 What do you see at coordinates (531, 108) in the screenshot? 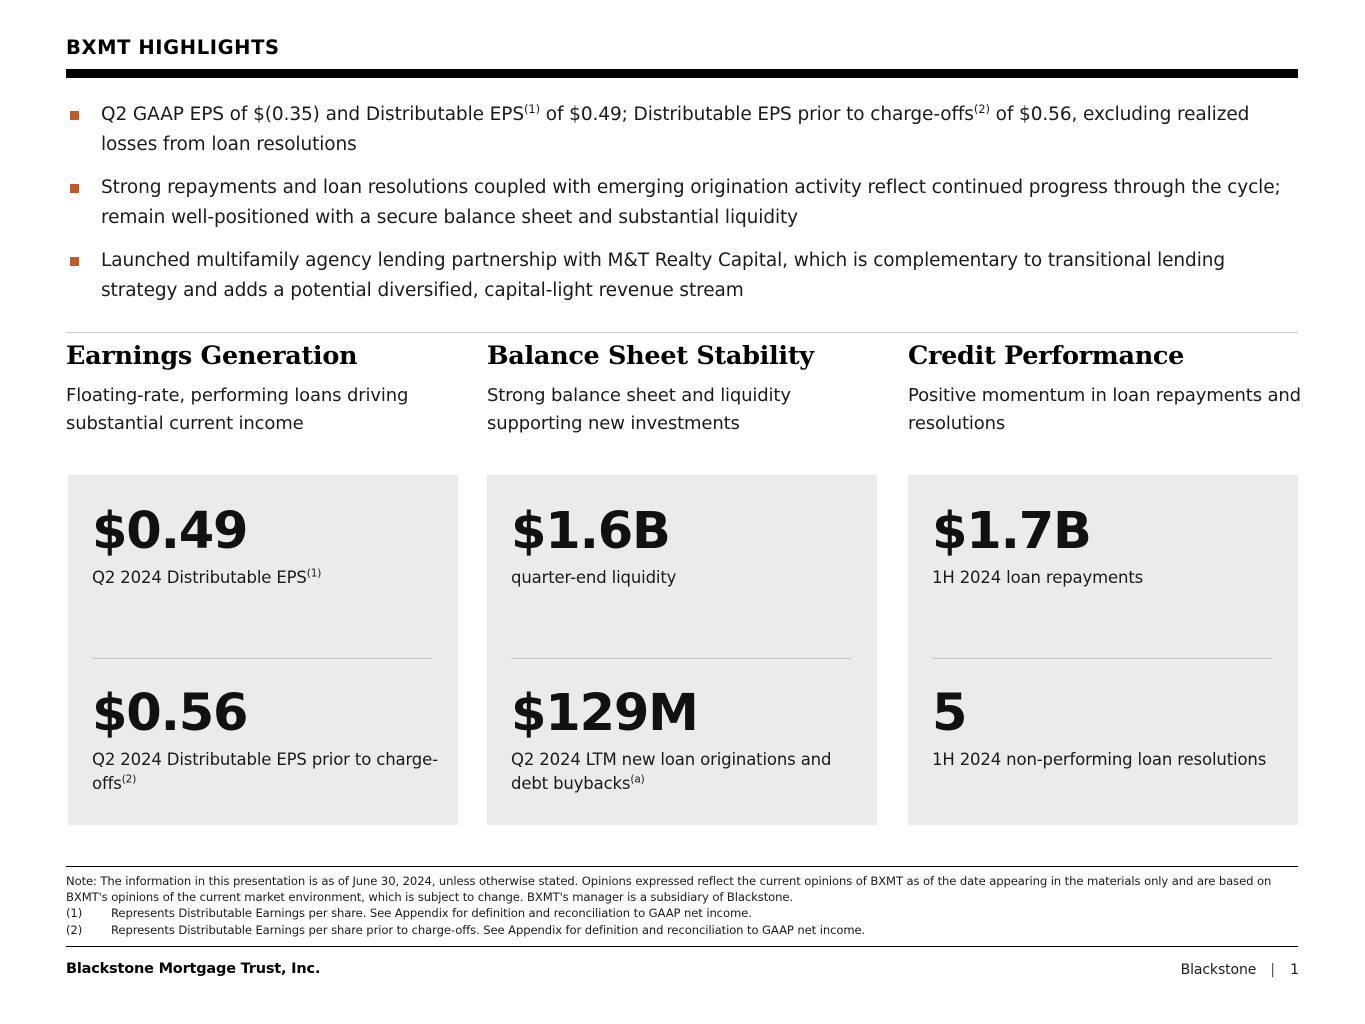
I see `footnote-ref-1: (1)` at bounding box center [531, 108].